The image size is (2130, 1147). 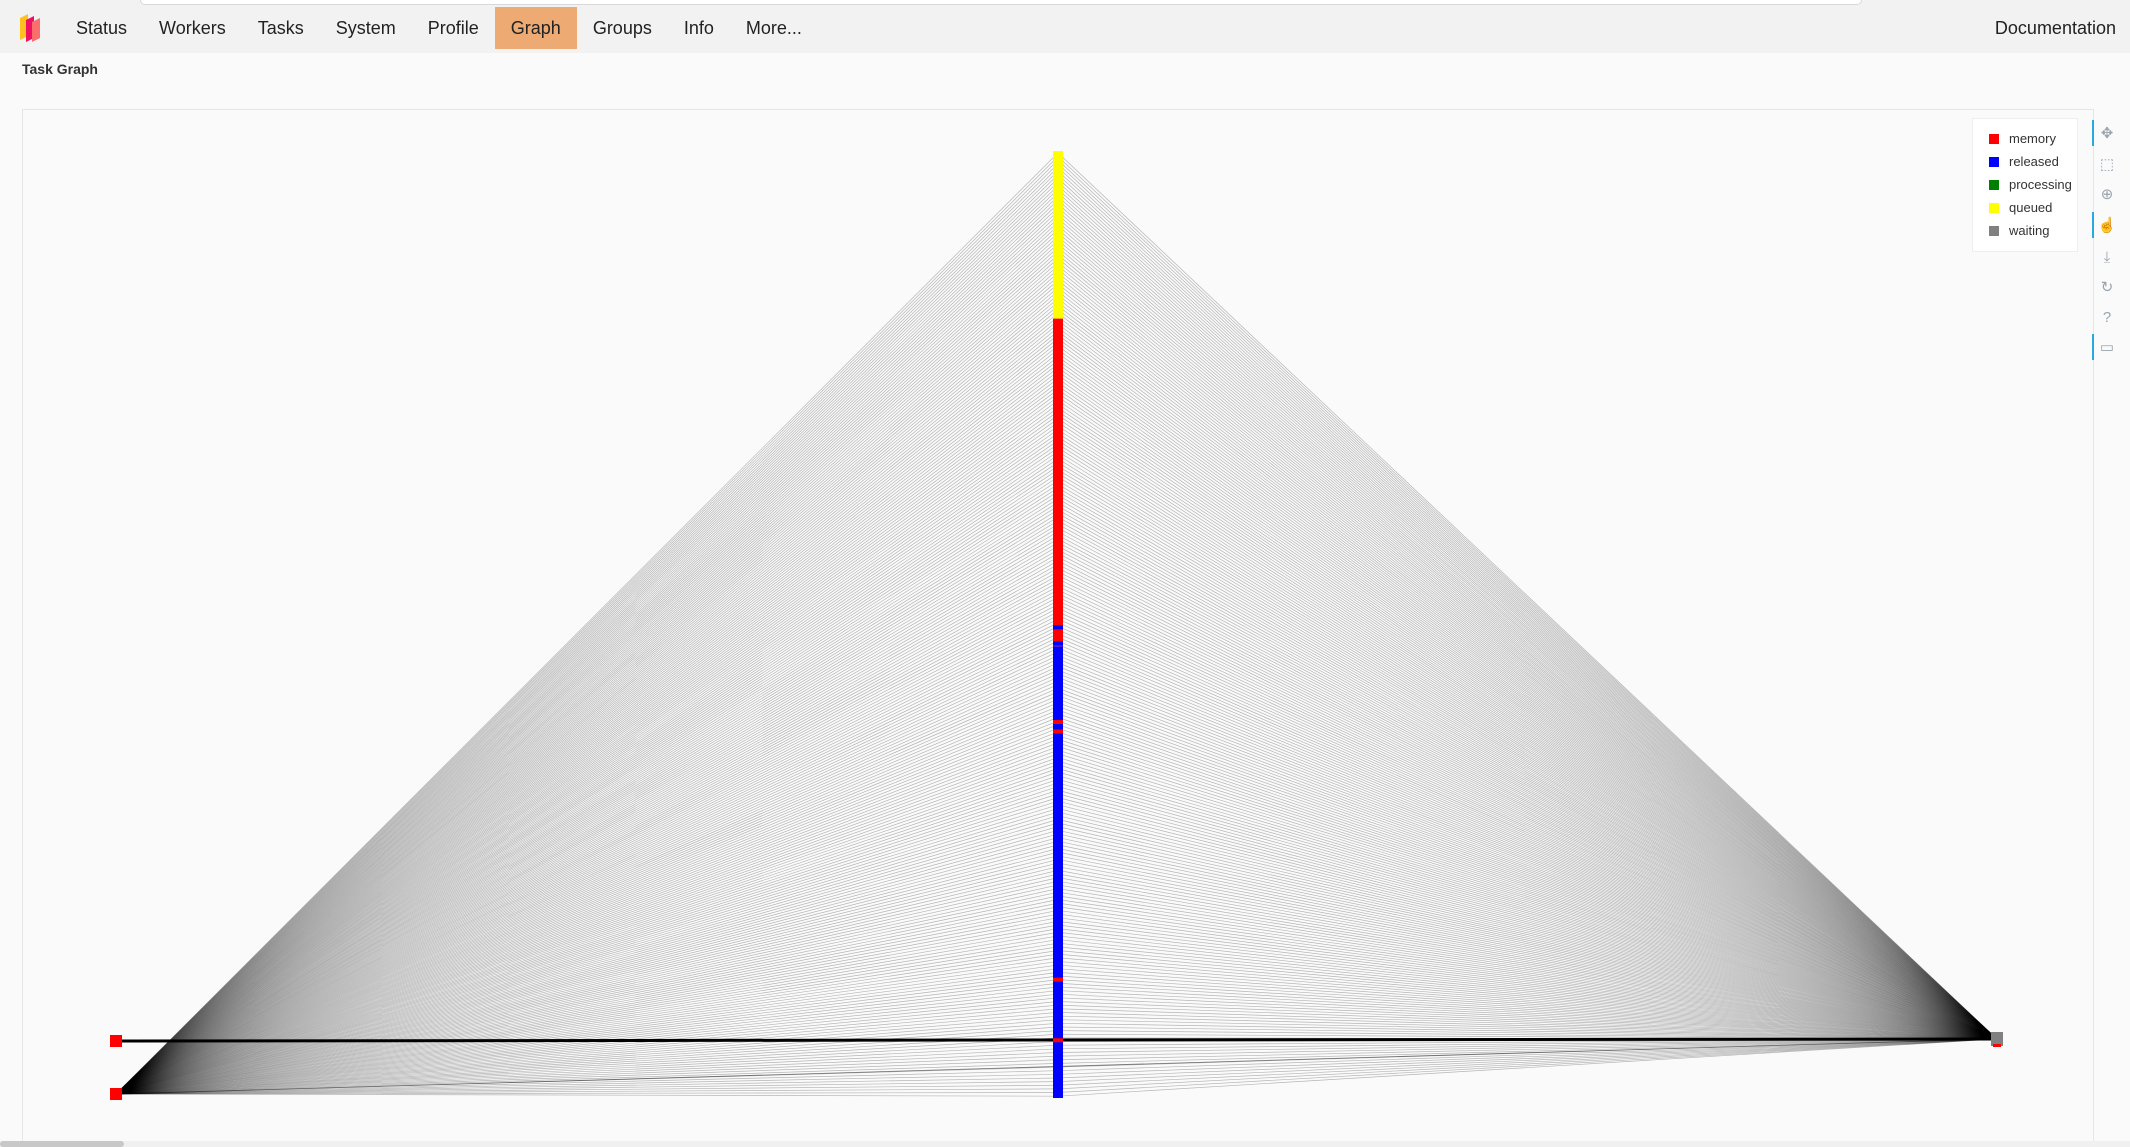 I want to click on page-title: Task Graph, so click(x=60, y=69).